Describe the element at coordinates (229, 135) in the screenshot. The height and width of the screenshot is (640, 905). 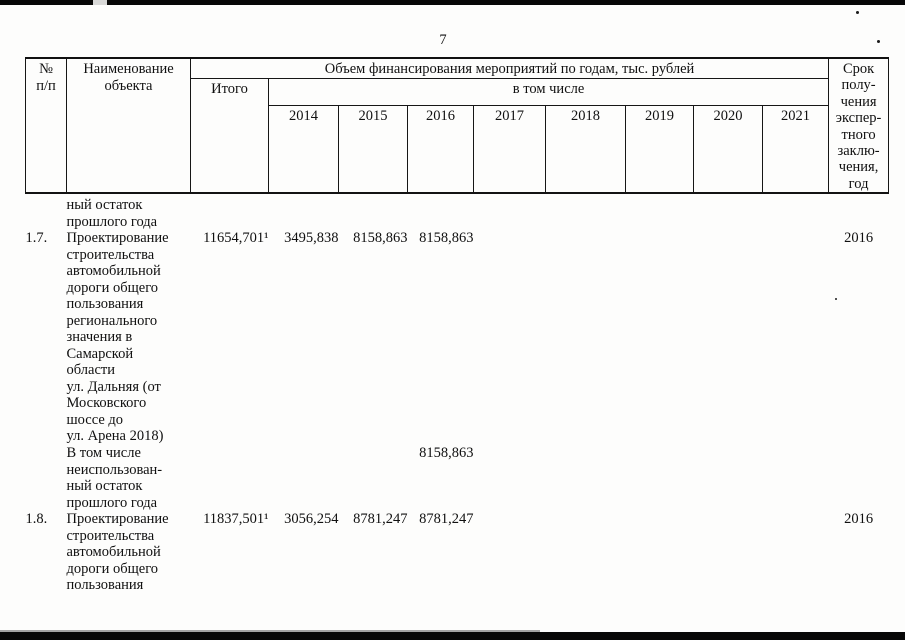
I see `header-total: Итого` at that location.